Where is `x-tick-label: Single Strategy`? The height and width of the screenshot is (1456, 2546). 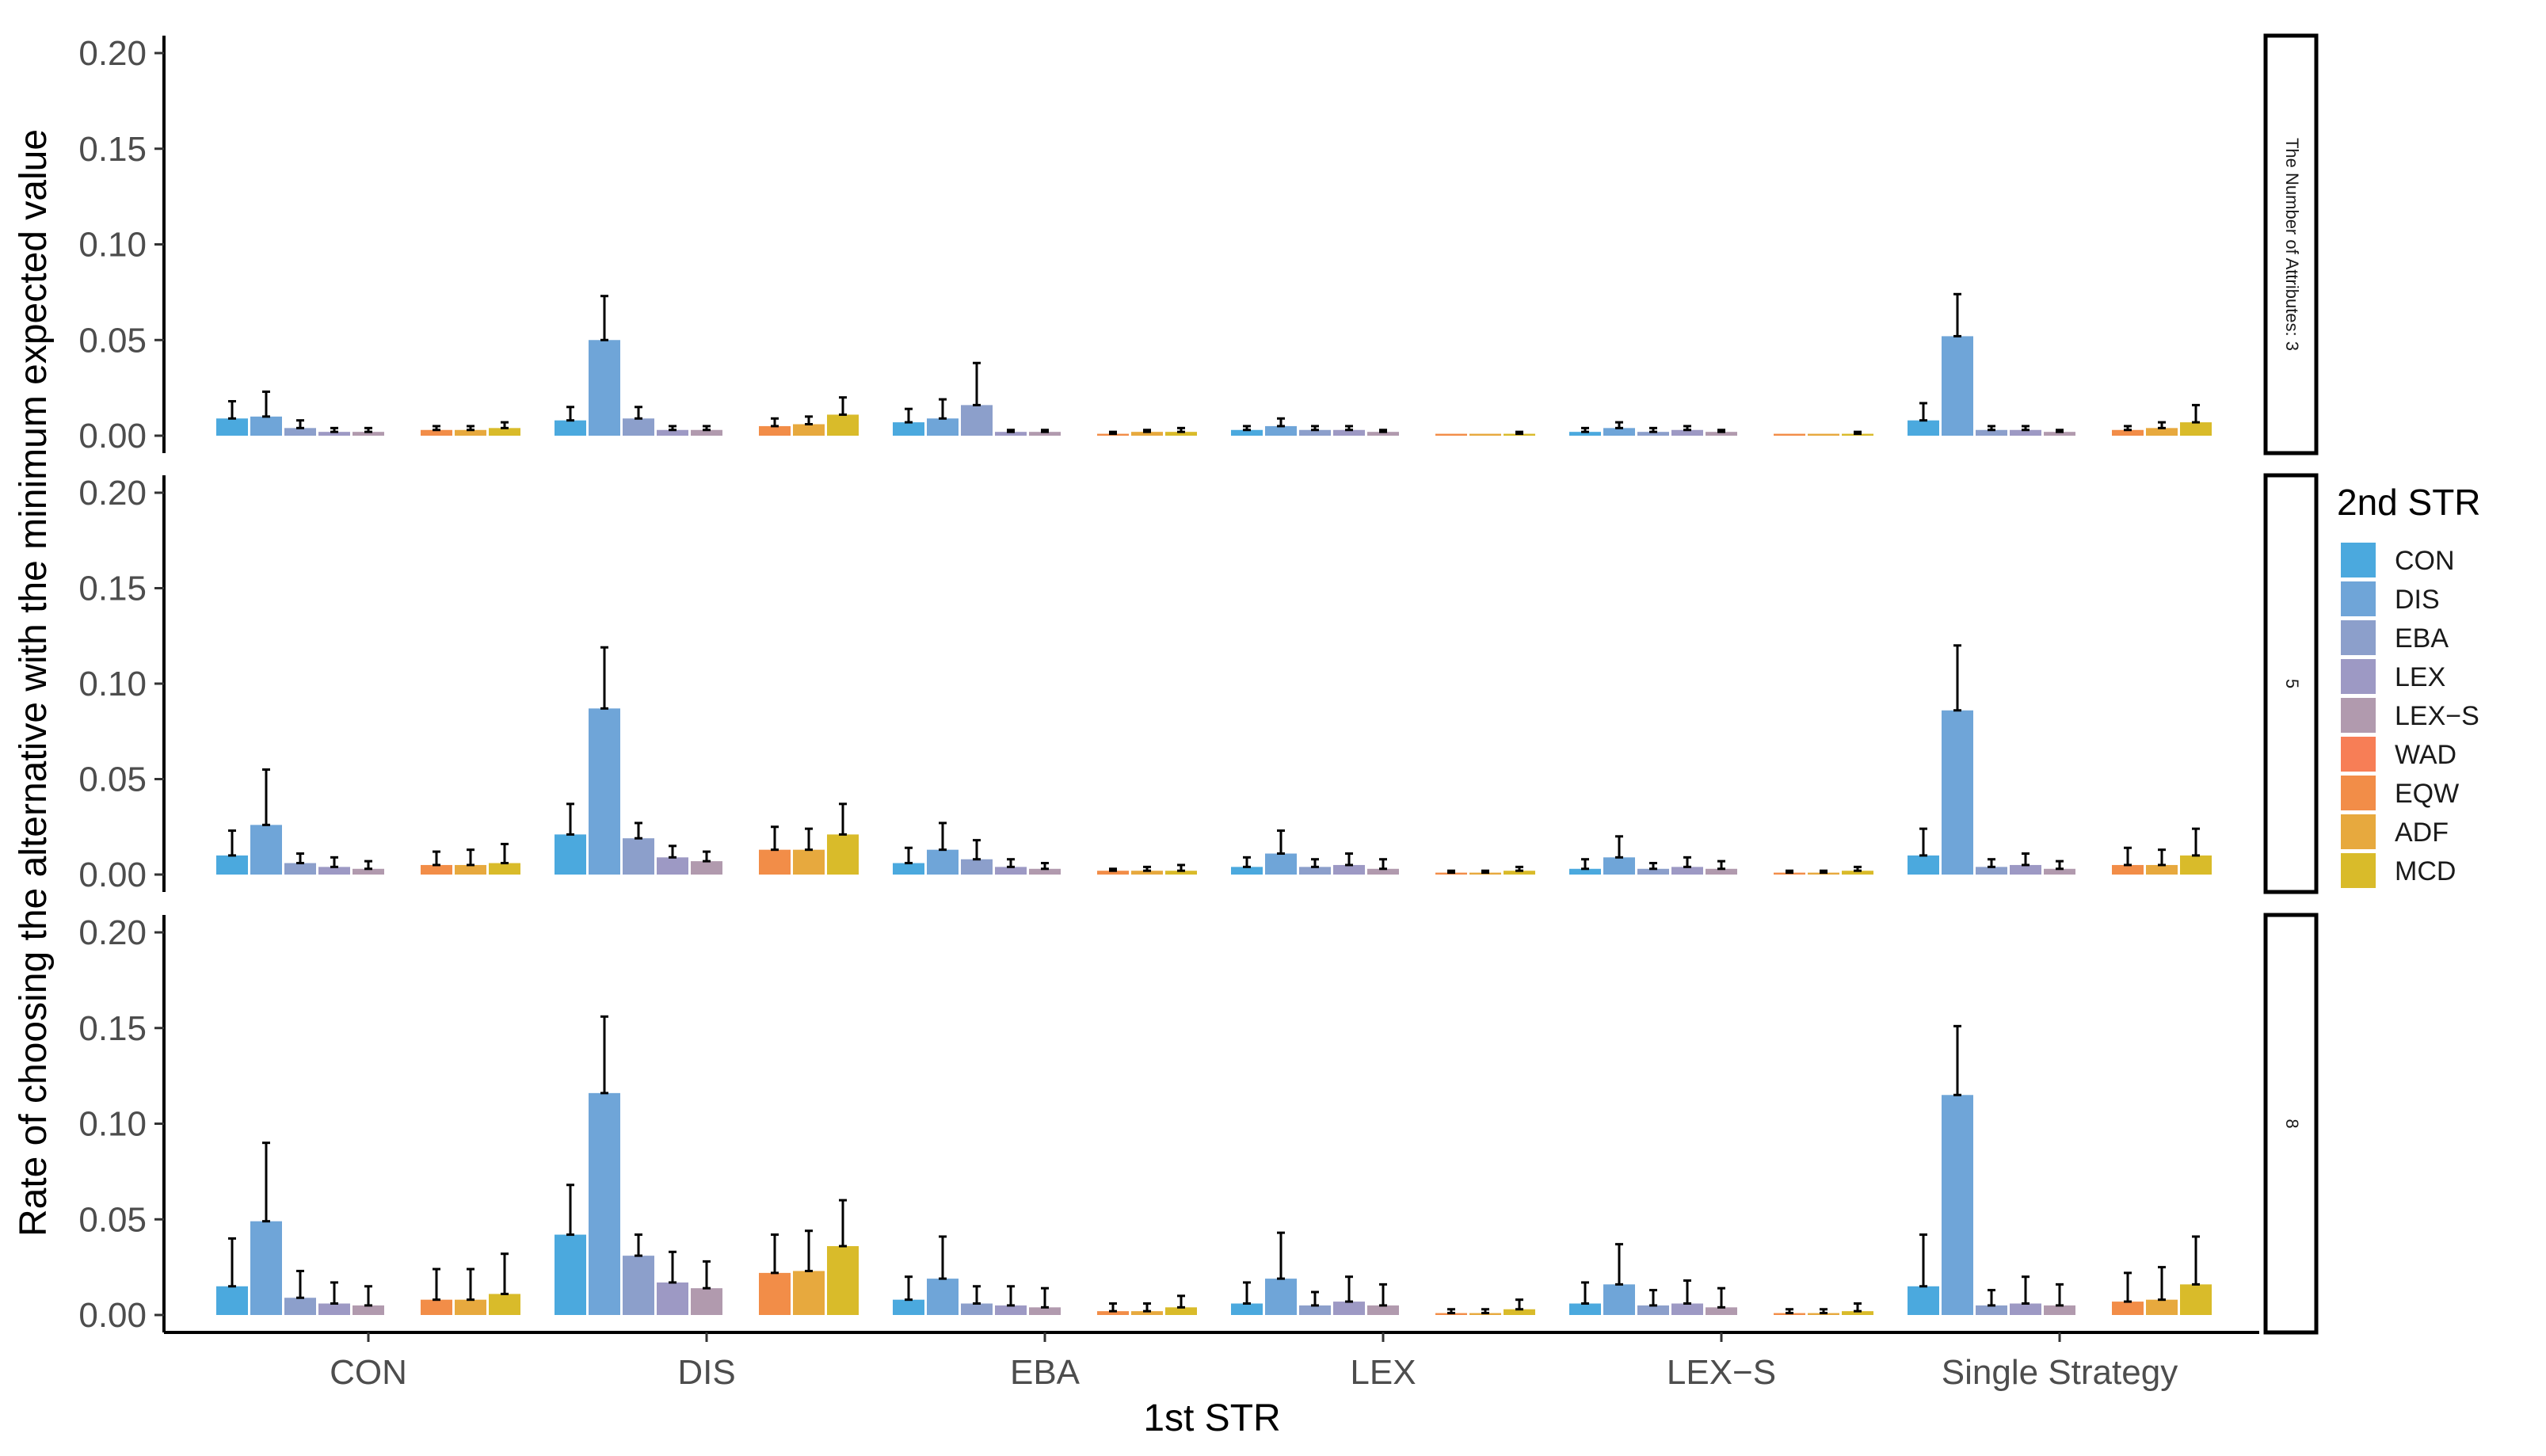
x-tick-label: Single Strategy is located at coordinates (2060, 1372).